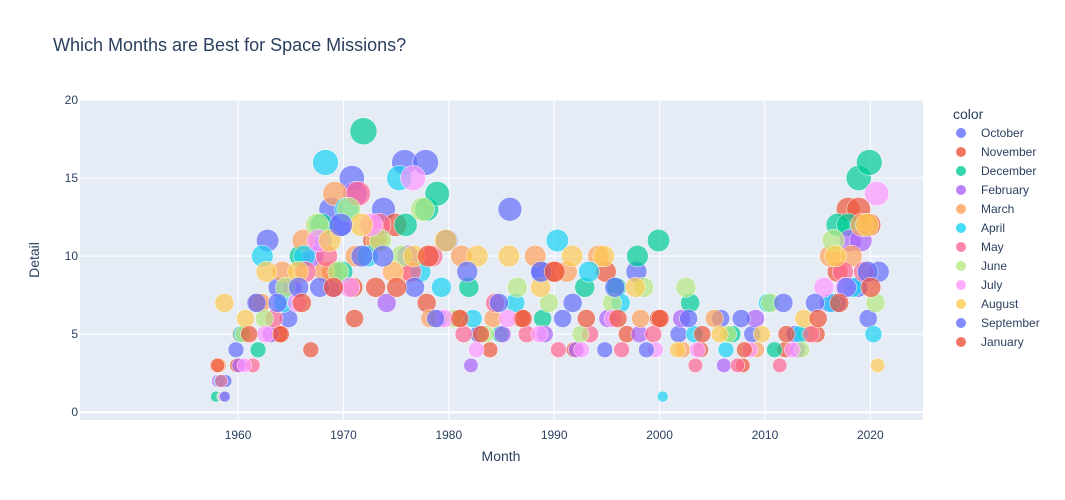  I want to click on legend-label: November, so click(1008, 152).